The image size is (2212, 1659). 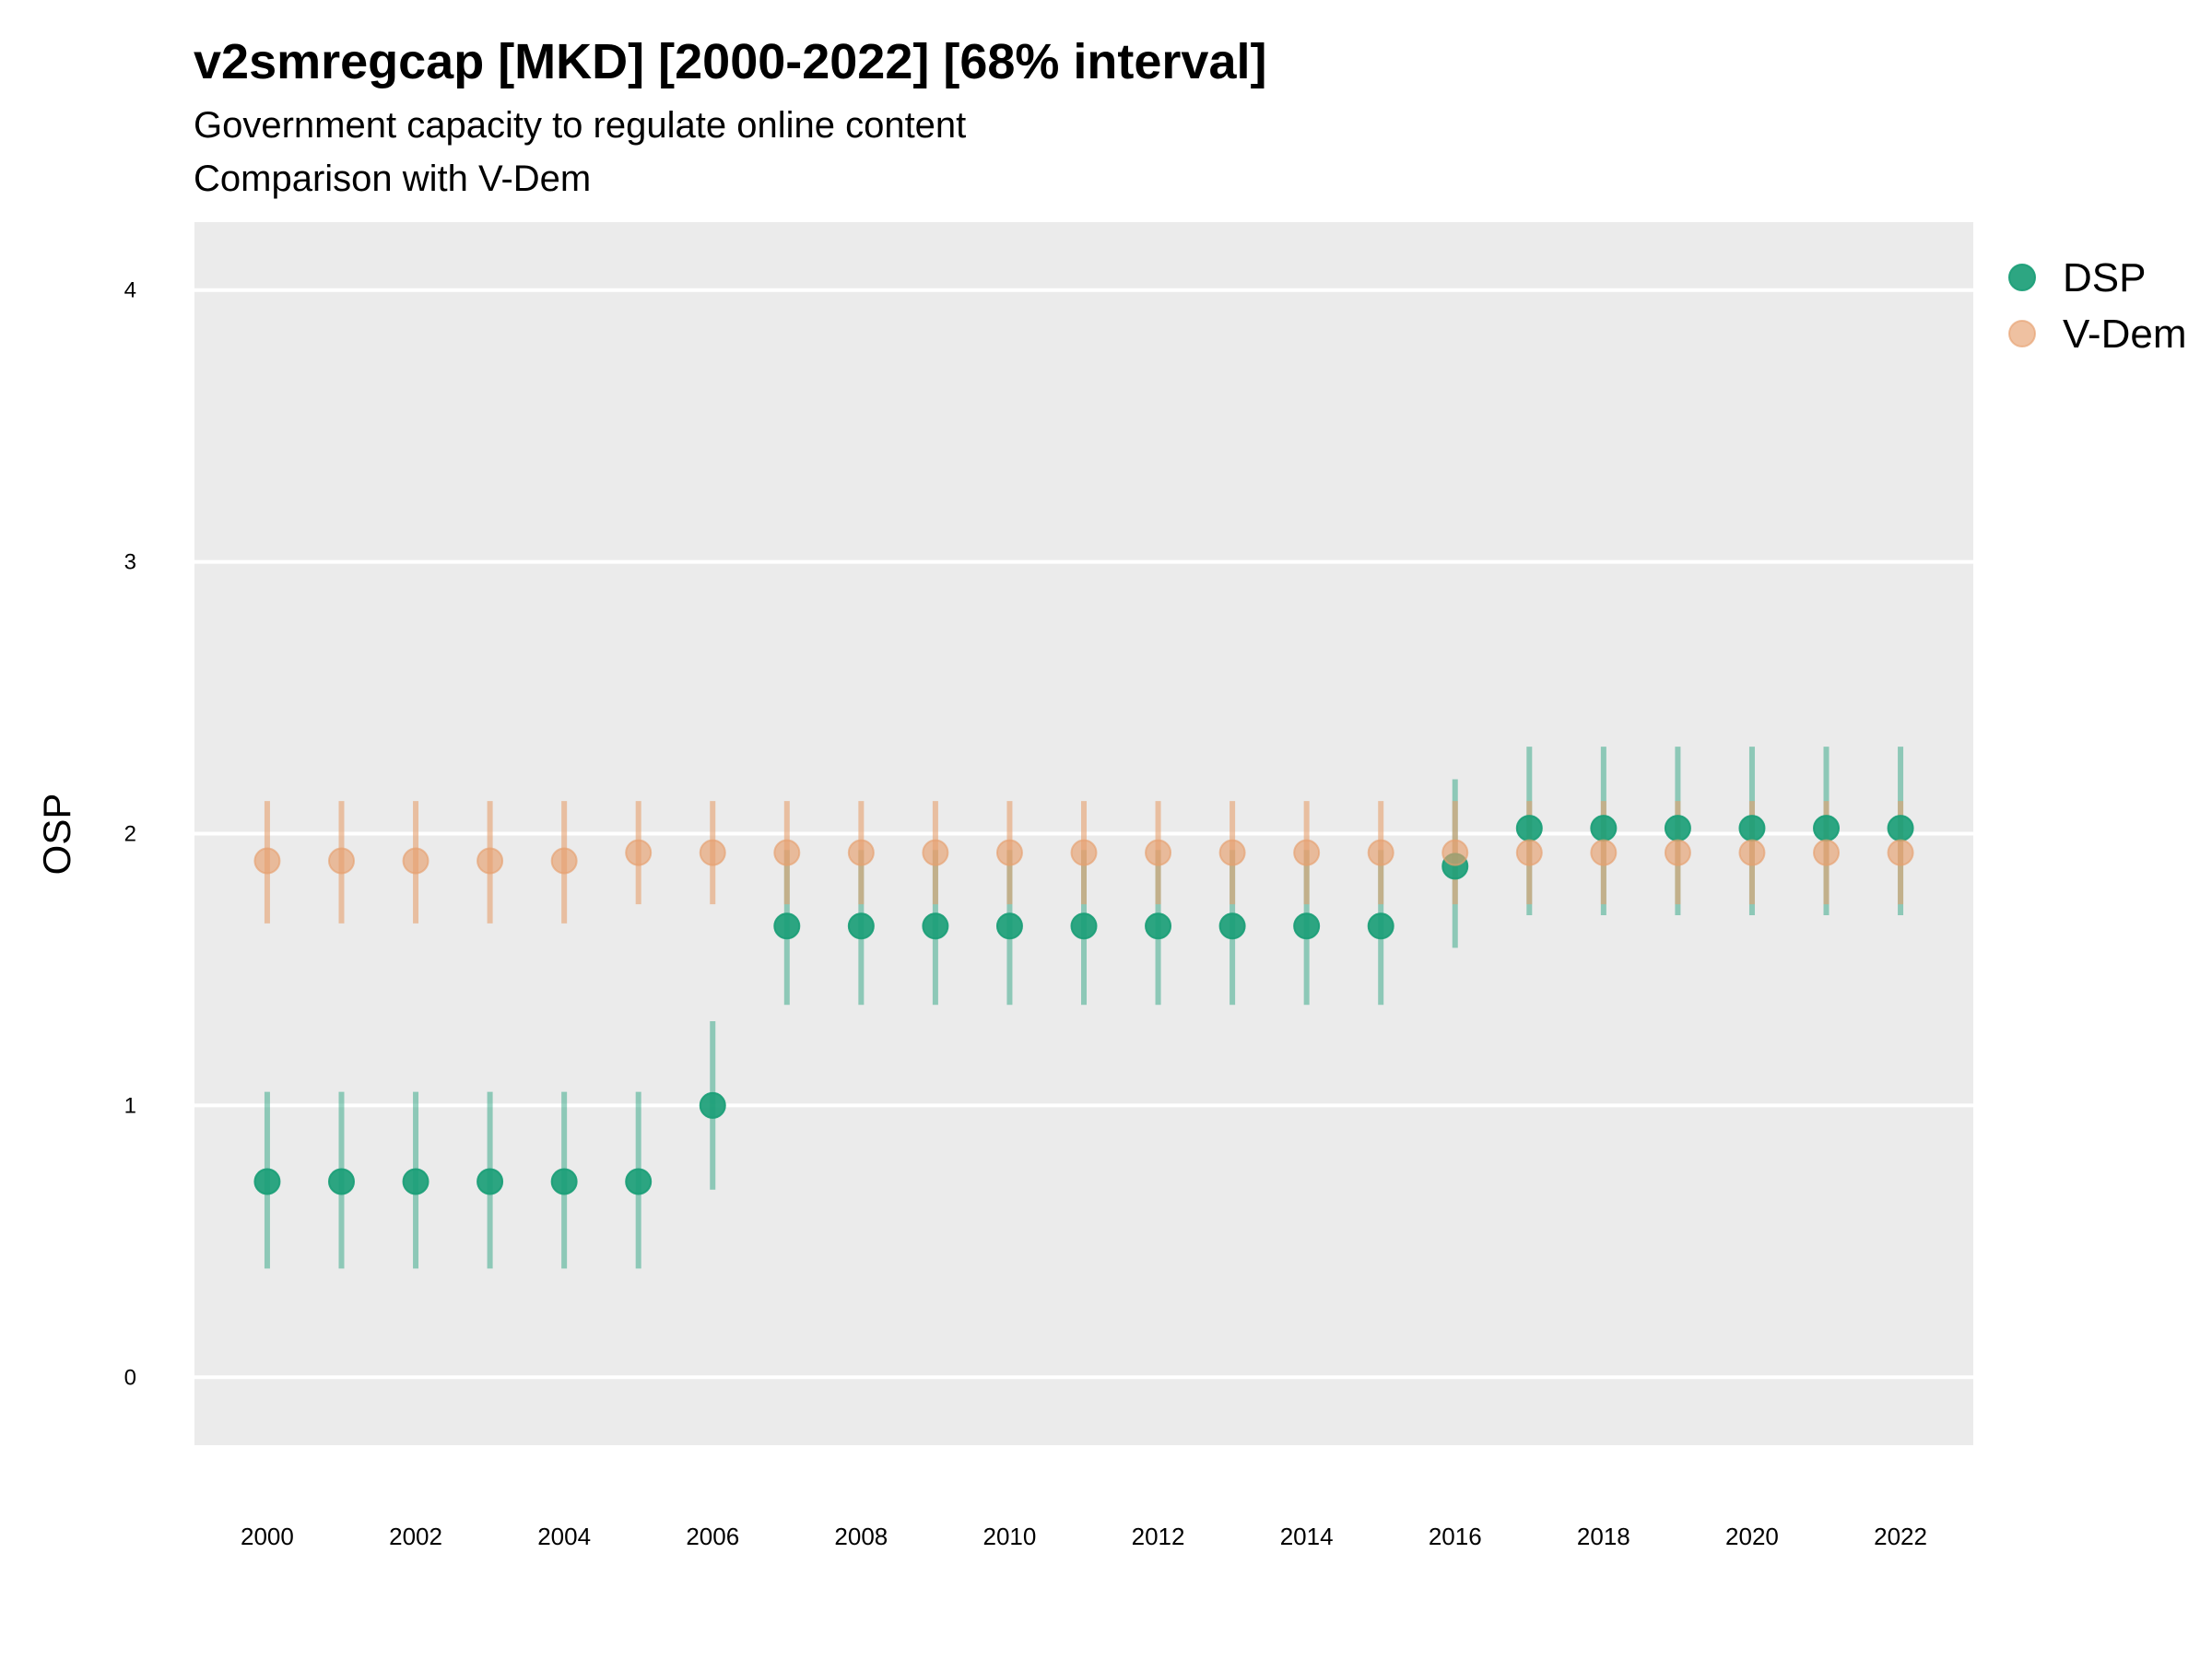 What do you see at coordinates (2124, 334) in the screenshot?
I see `legend-label-vdem: V-Dem` at bounding box center [2124, 334].